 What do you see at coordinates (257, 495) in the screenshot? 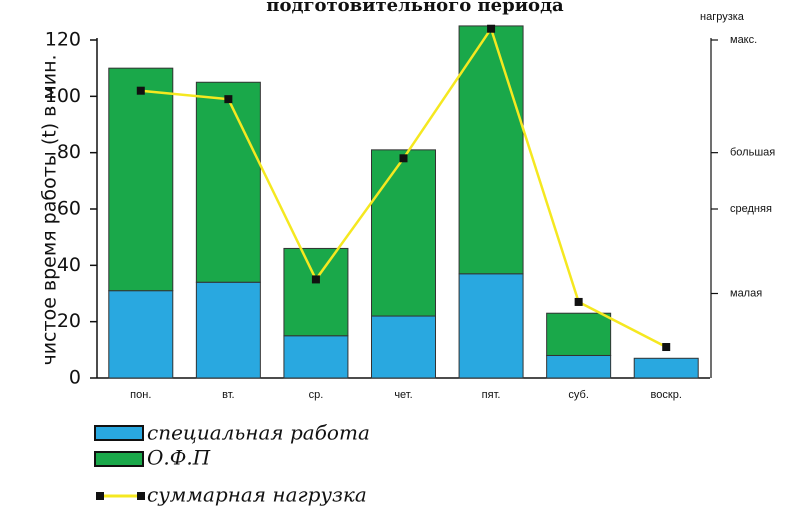
I see `legend-label-sum: суммарная нагрузка` at bounding box center [257, 495].